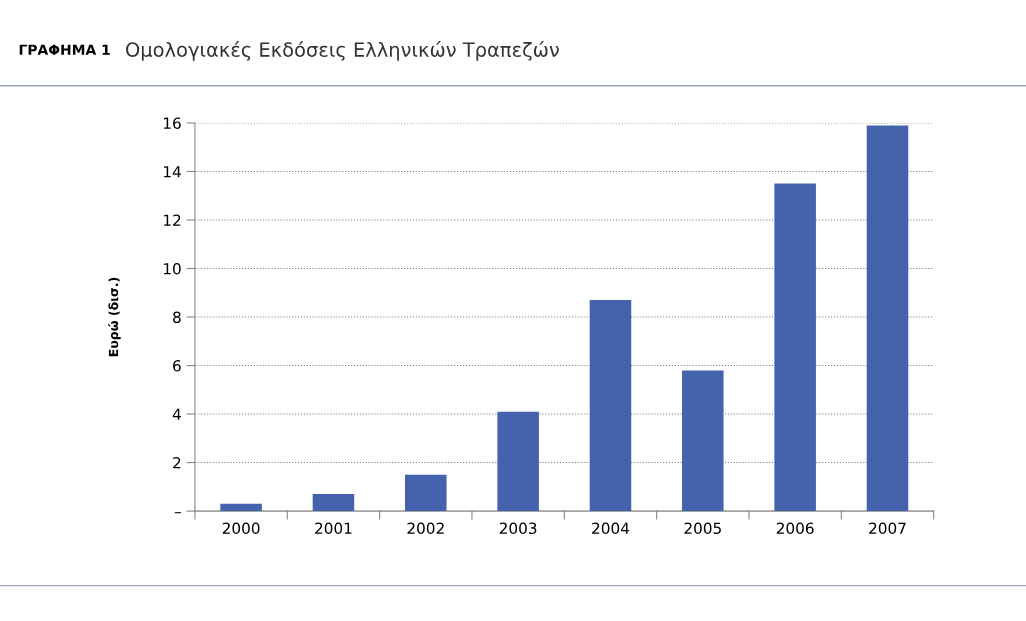  Describe the element at coordinates (172, 268) in the screenshot. I see `y-tick-label: 10` at that location.